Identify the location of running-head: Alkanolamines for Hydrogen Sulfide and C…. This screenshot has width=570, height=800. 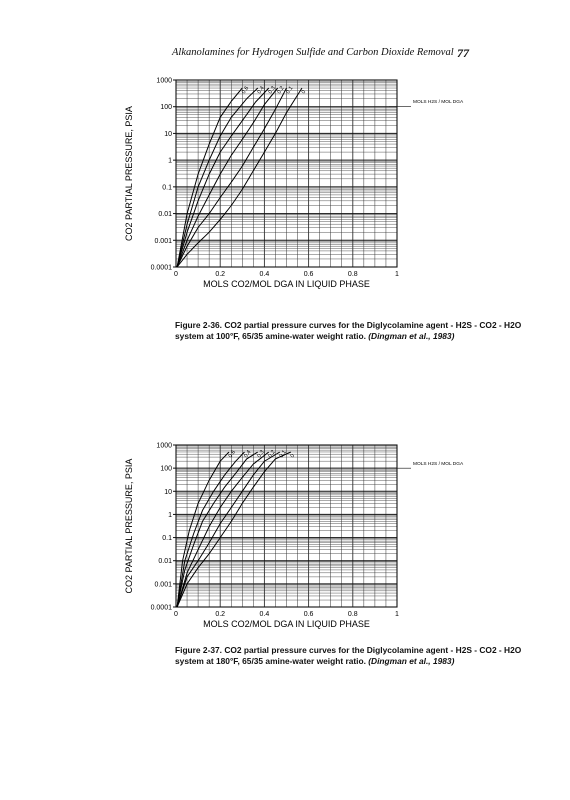
(285, 54).